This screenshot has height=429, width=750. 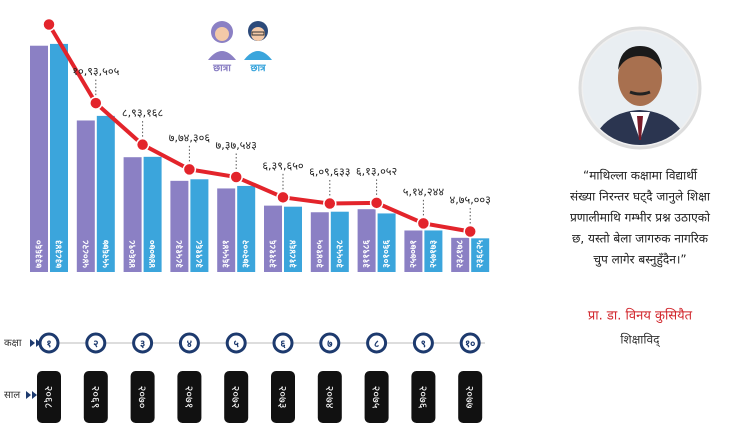 I want to click on point-label: ७,७४,३०६, so click(x=190, y=137).